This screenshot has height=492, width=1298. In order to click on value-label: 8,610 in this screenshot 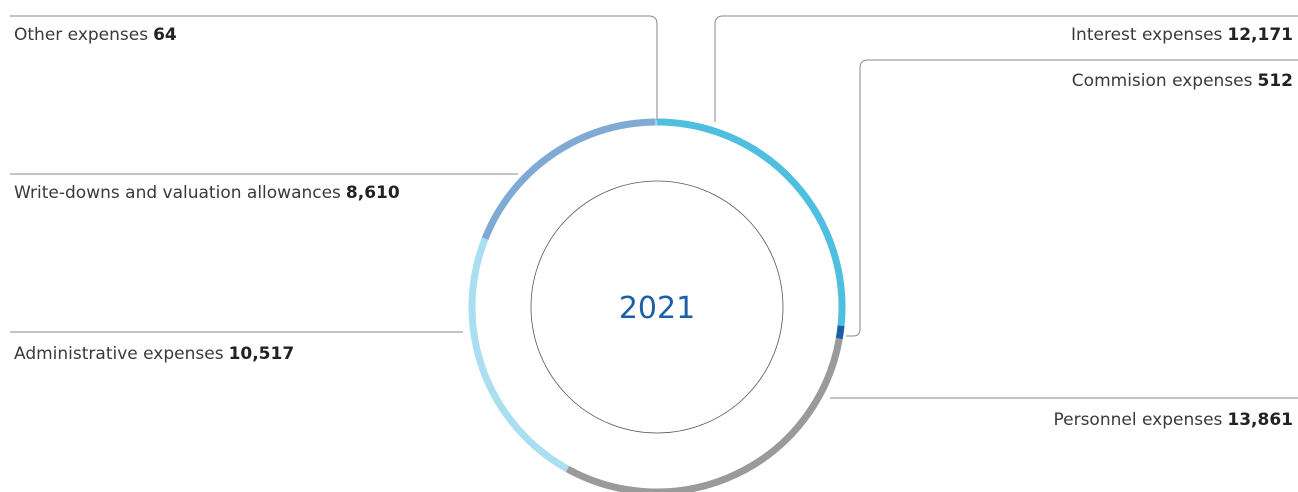, I will do `click(373, 193)`.